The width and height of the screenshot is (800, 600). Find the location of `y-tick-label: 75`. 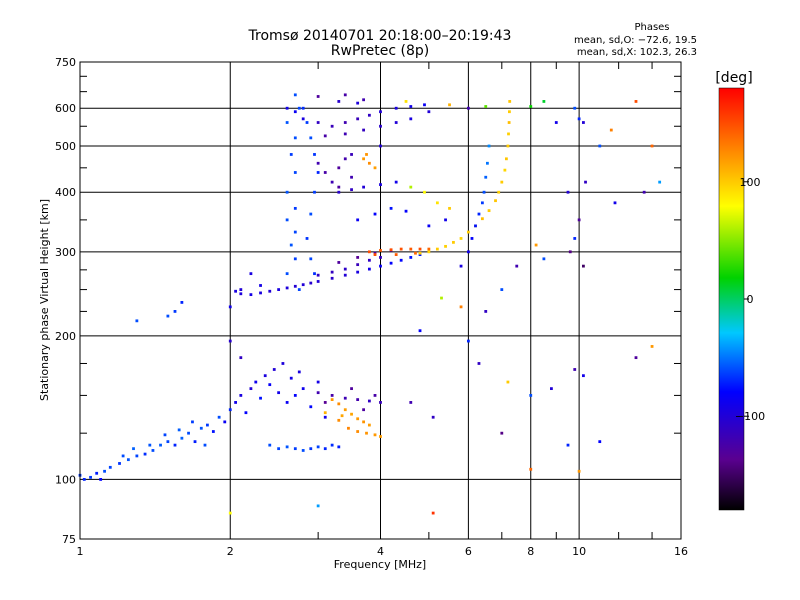

y-tick-label: 75 is located at coordinates (69, 539).